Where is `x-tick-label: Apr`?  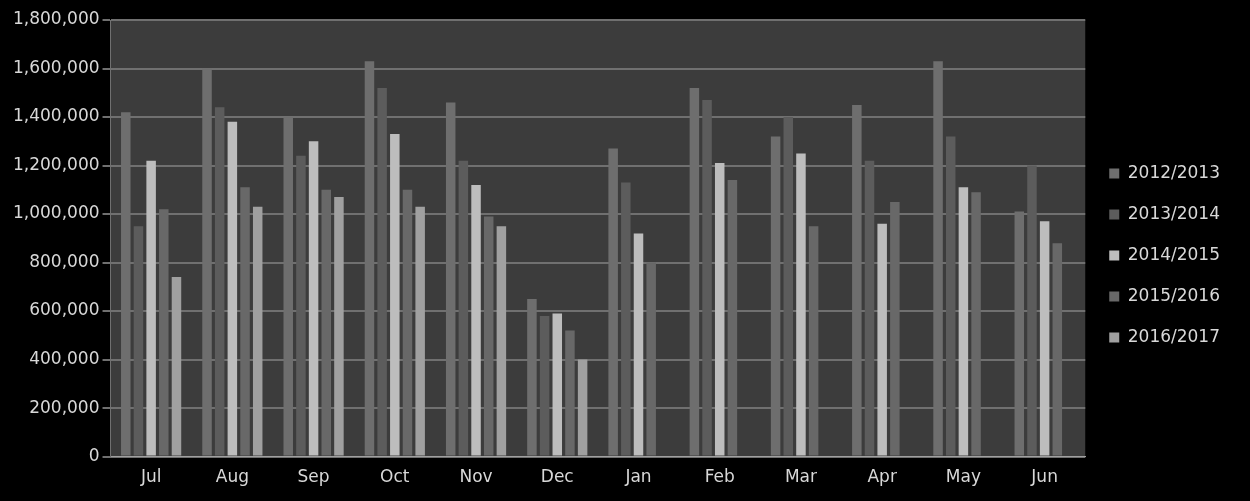
x-tick-label: Apr is located at coordinates (882, 476).